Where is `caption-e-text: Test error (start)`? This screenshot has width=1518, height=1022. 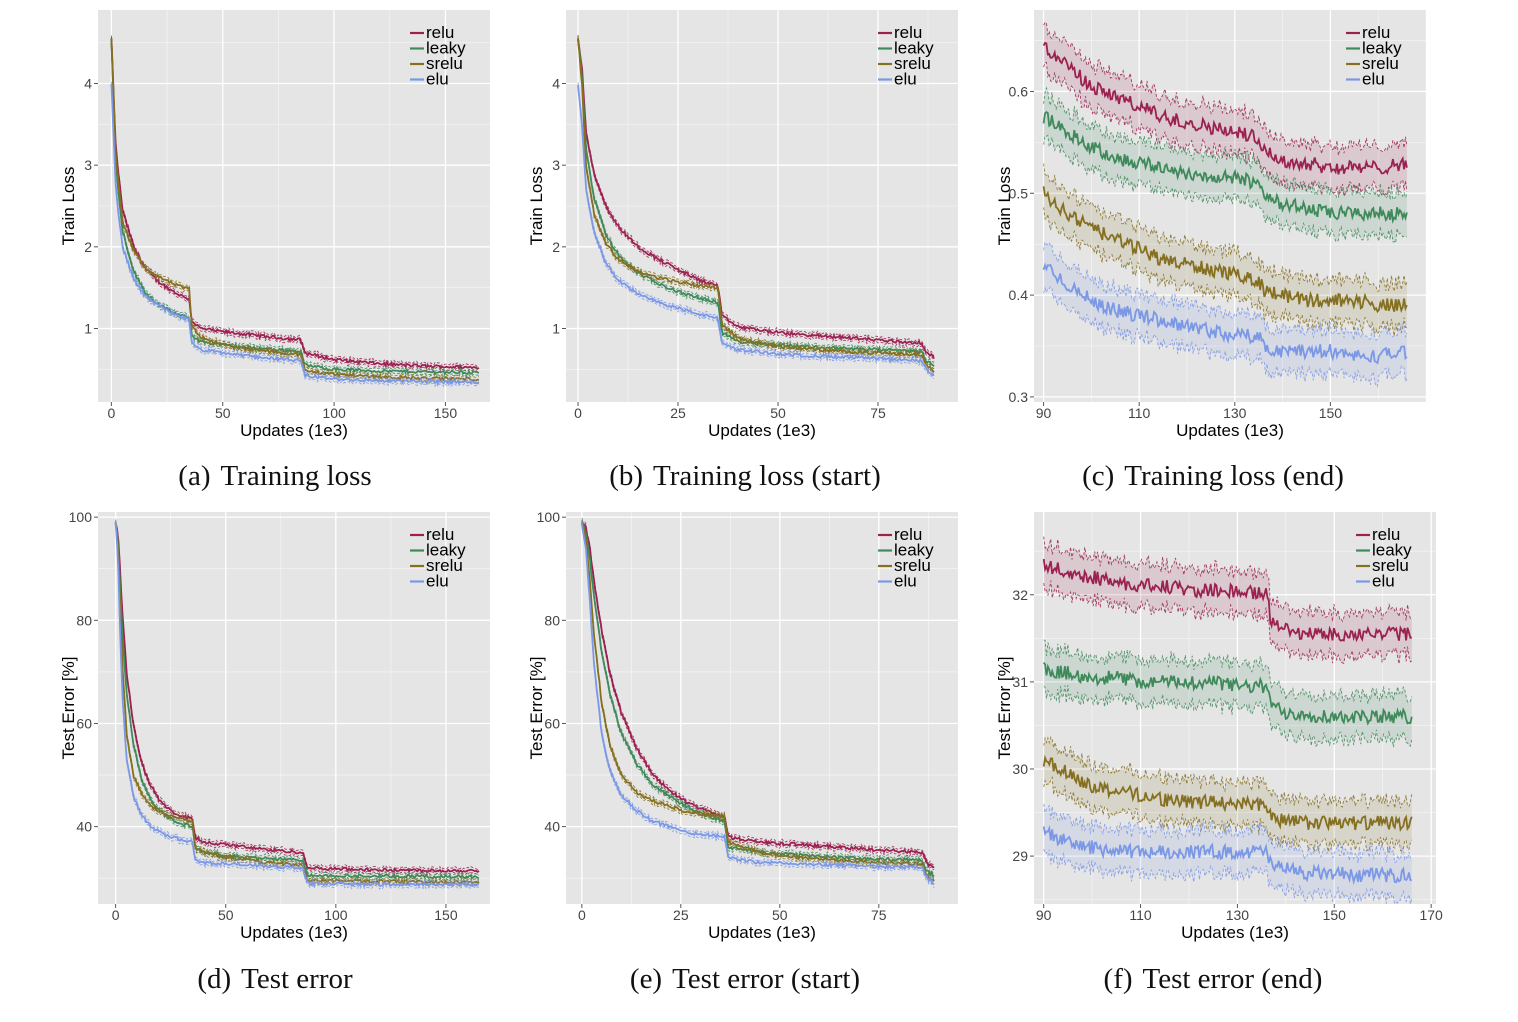
caption-e-text: Test error (start) is located at coordinates (766, 979).